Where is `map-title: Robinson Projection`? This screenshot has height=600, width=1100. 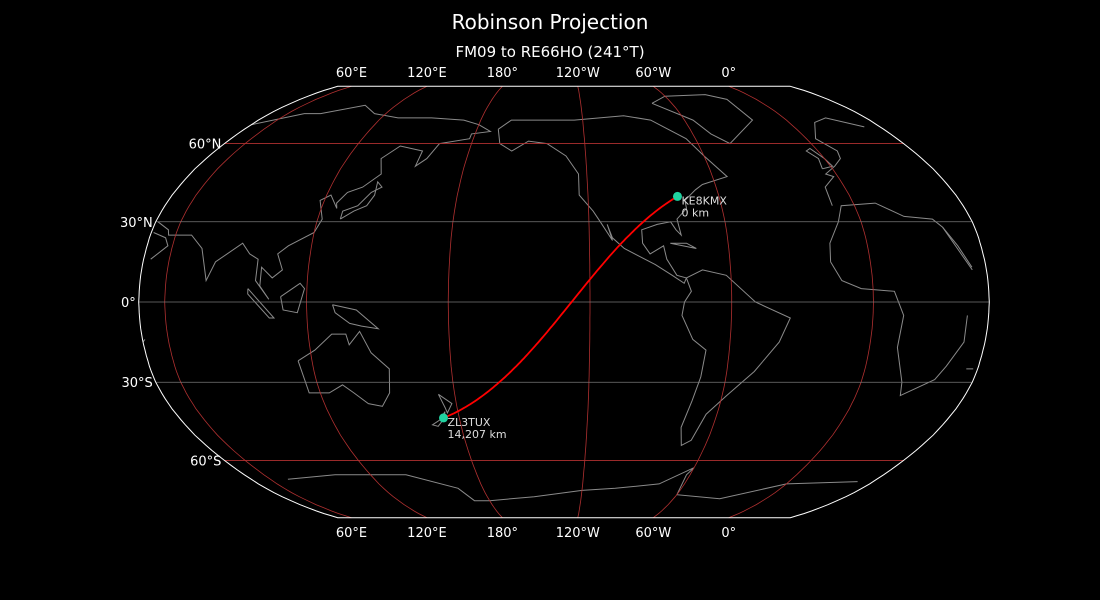
map-title: Robinson Projection is located at coordinates (550, 22).